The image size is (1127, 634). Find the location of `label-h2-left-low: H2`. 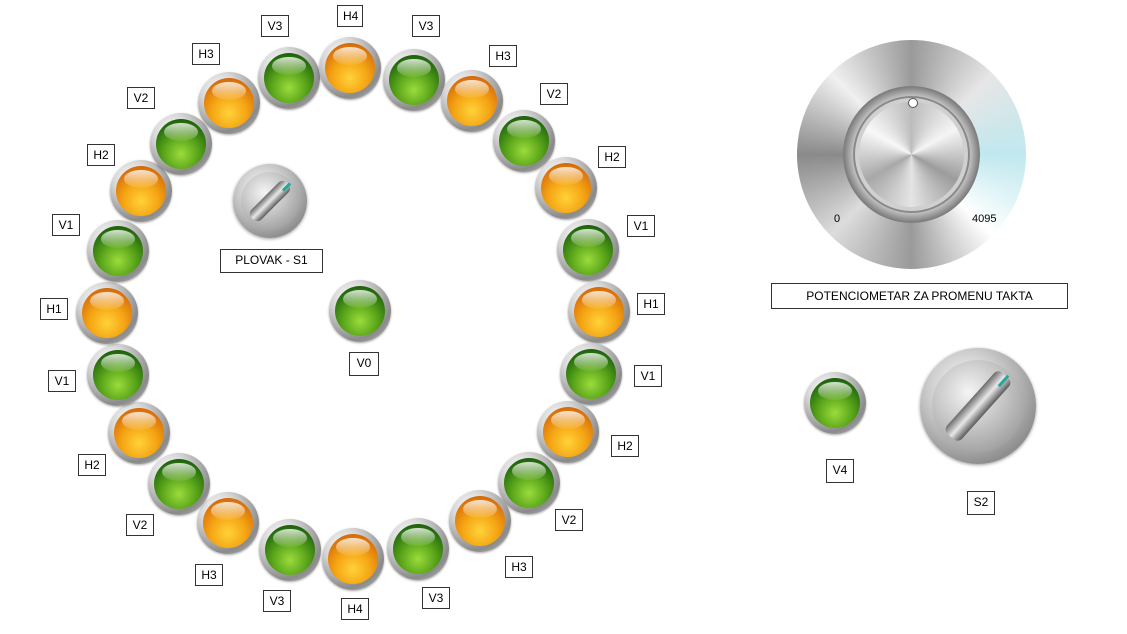

label-h2-left-low: H2 is located at coordinates (92, 465).